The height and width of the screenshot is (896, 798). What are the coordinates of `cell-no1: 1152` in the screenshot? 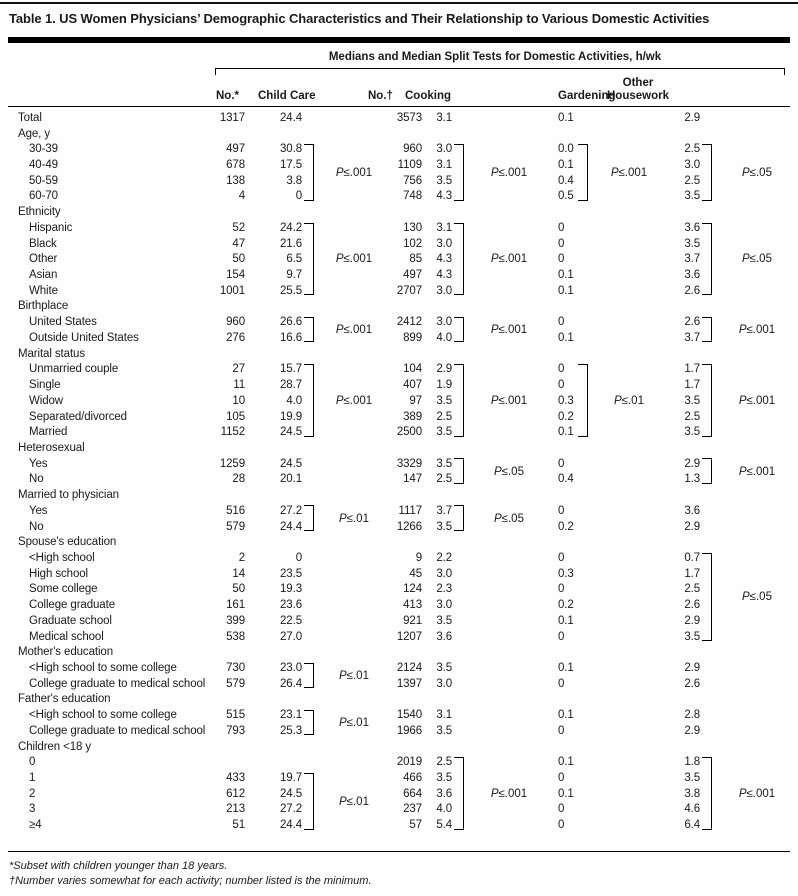 It's located at (232, 432).